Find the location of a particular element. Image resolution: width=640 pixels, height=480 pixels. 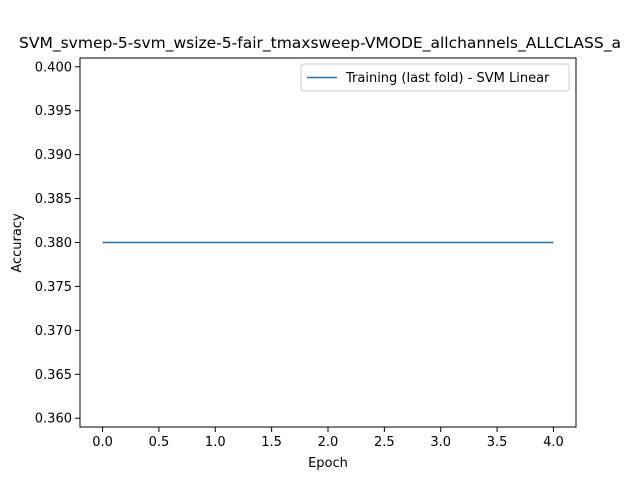

y-tick-label: 0.390 is located at coordinates (53, 155).